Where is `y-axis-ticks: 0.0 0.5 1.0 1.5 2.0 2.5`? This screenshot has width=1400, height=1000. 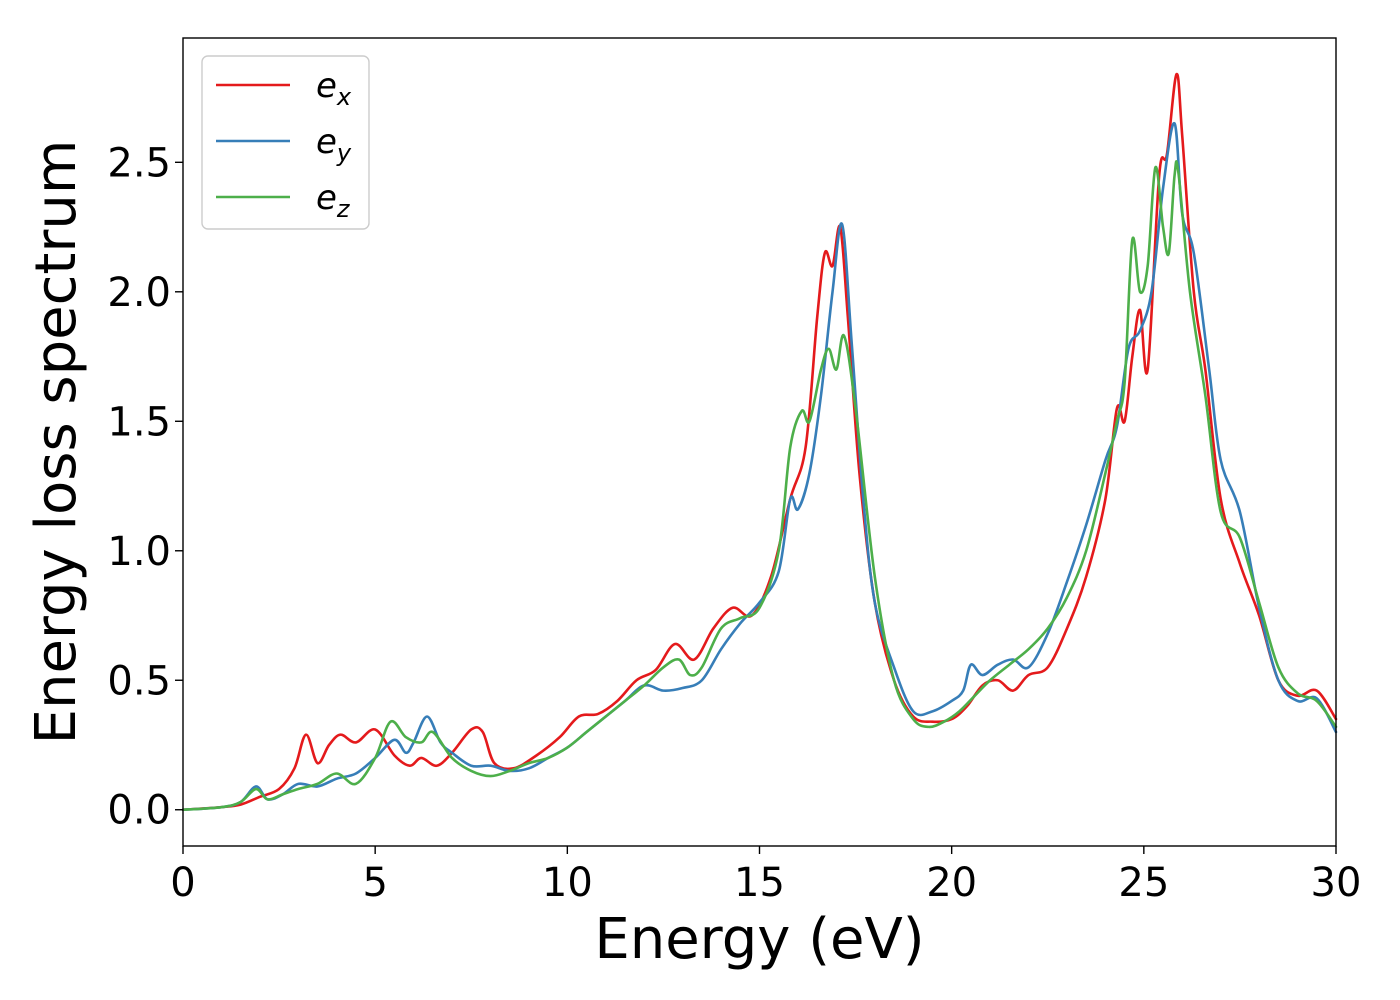
y-axis-ticks: 0.0 0.5 1.0 1.5 2.0 2.5 is located at coordinates (145, 487).